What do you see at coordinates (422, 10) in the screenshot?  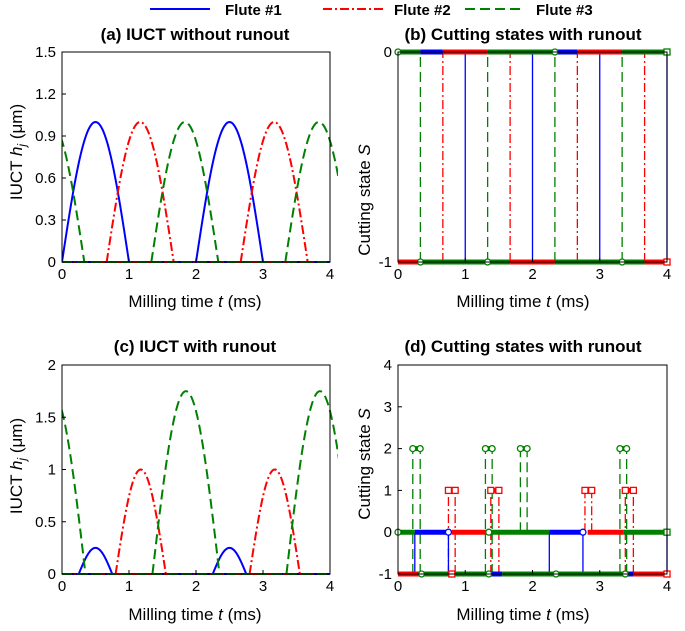 I see `legend-label-flute2: Flute #2` at bounding box center [422, 10].